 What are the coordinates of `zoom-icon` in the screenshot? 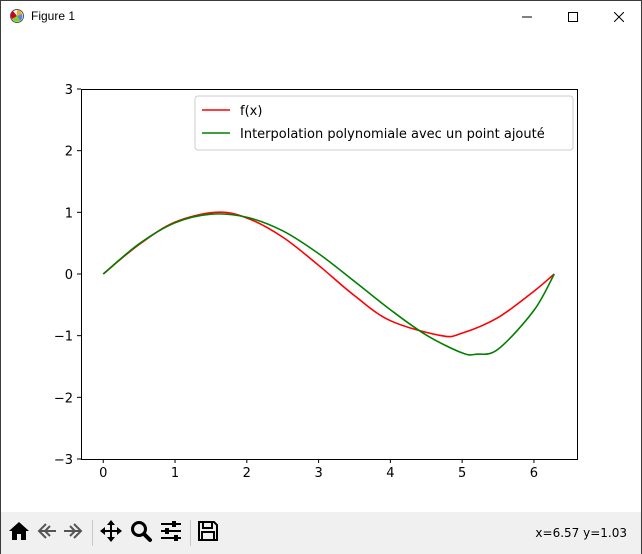 It's located at (141, 533).